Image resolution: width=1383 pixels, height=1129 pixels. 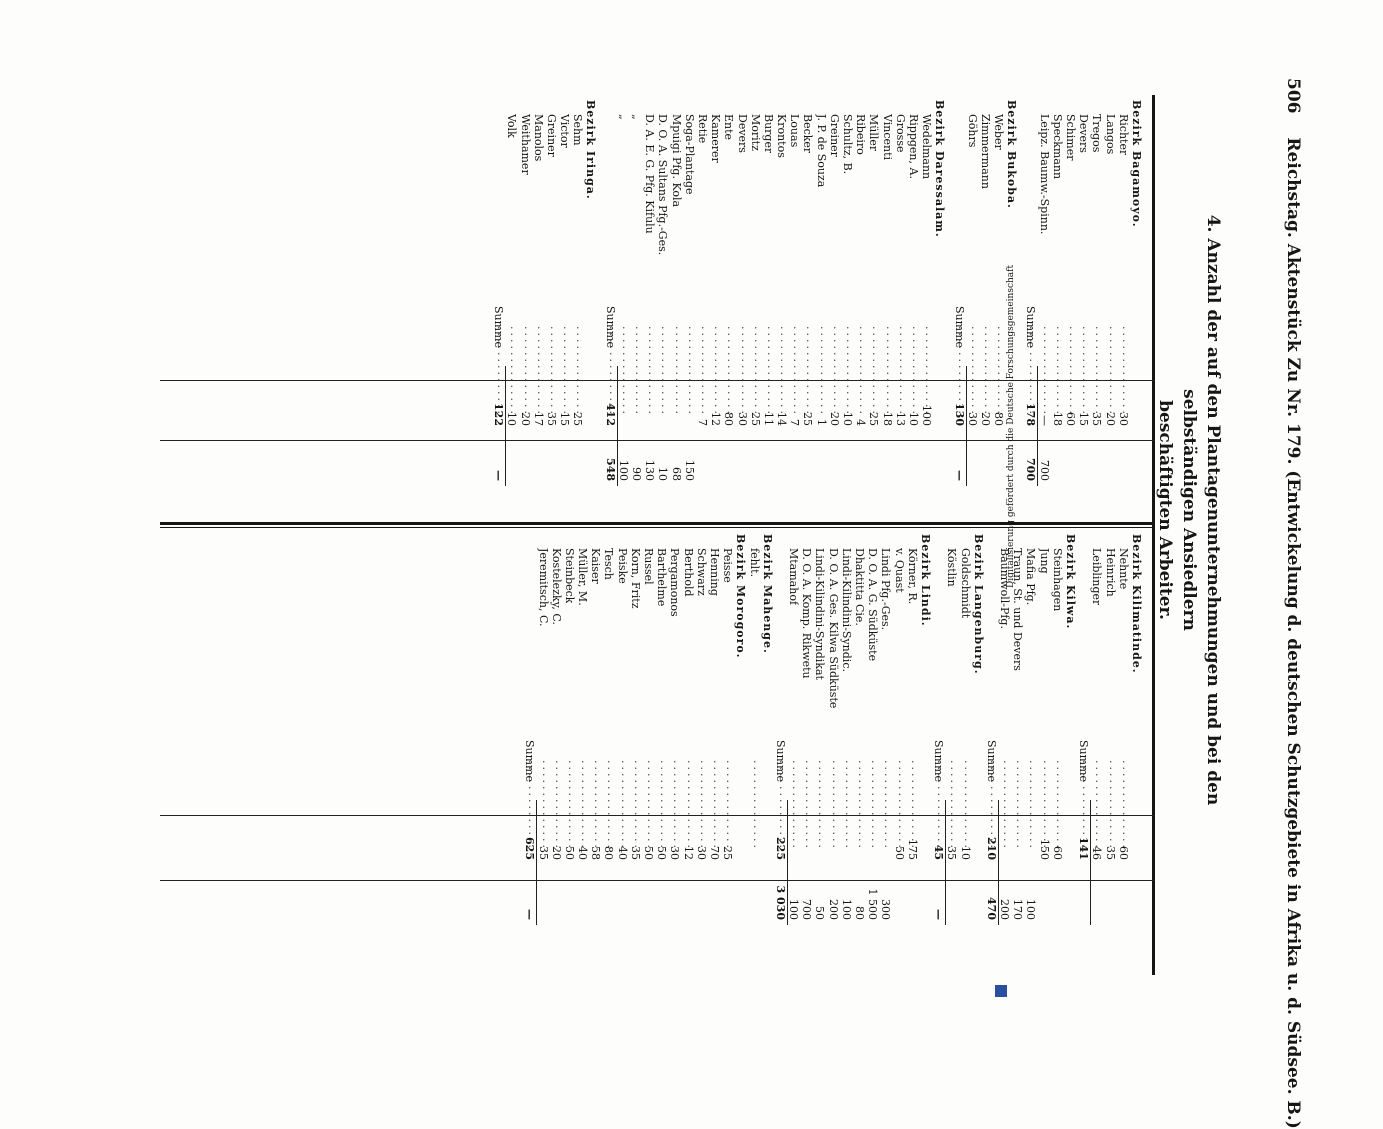 I want to click on entry-name: Steinbeck, so click(x=569, y=576).